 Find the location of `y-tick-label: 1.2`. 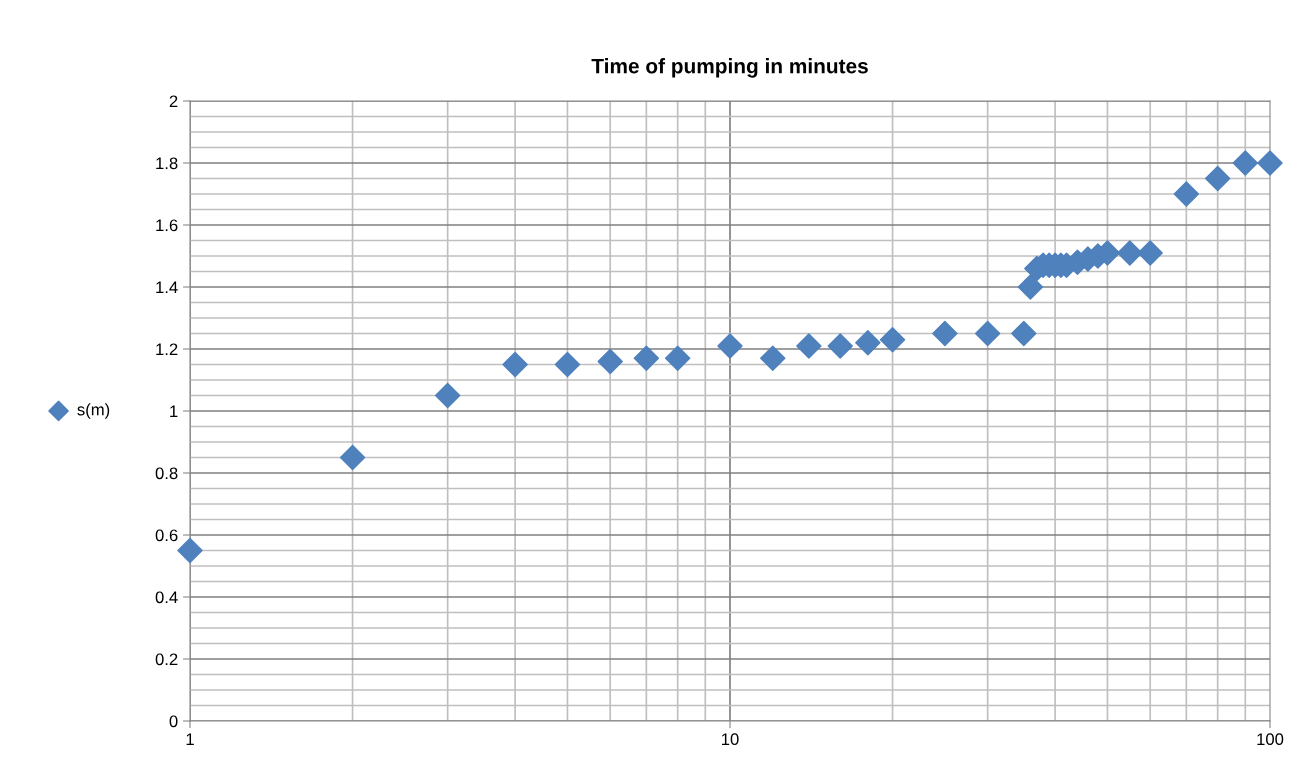

y-tick-label: 1.2 is located at coordinates (167, 349).